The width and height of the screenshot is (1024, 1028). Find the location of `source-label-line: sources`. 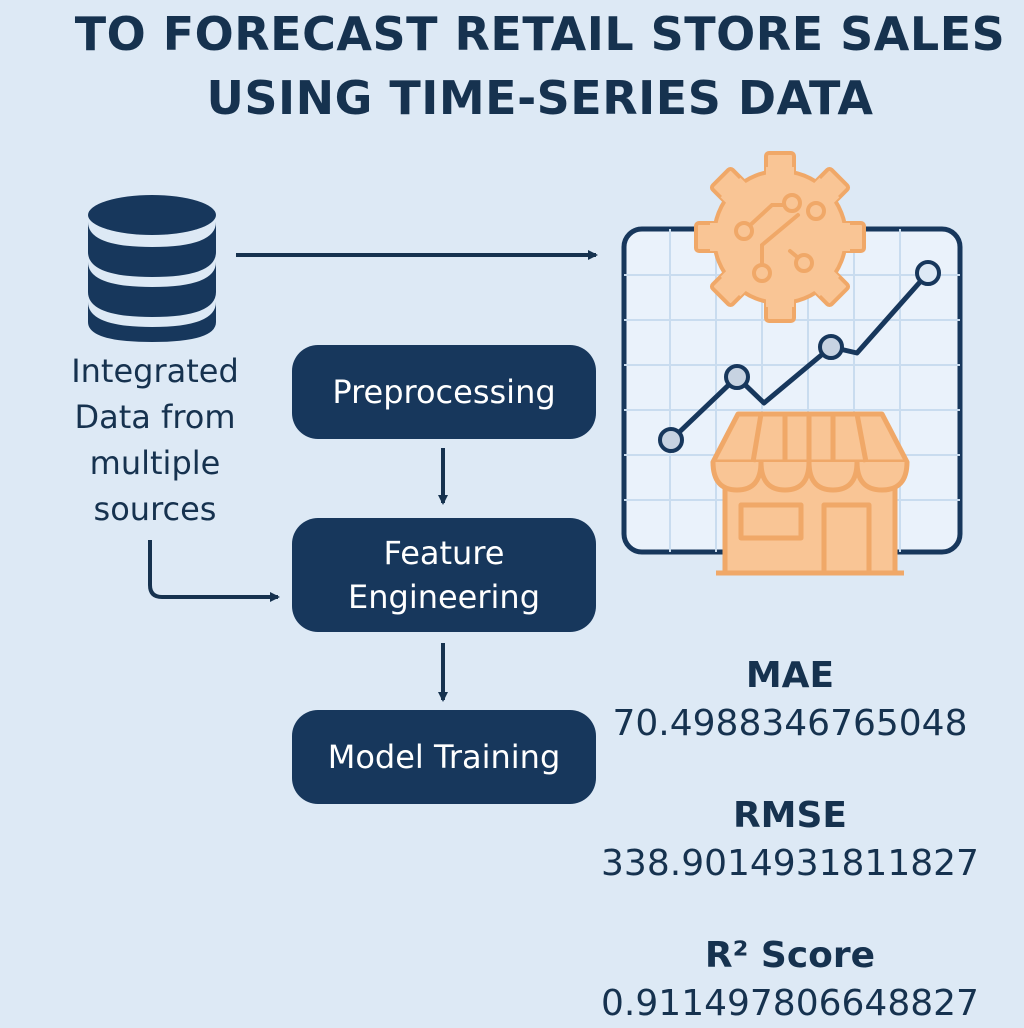

source-label-line: sources is located at coordinates (155, 509).